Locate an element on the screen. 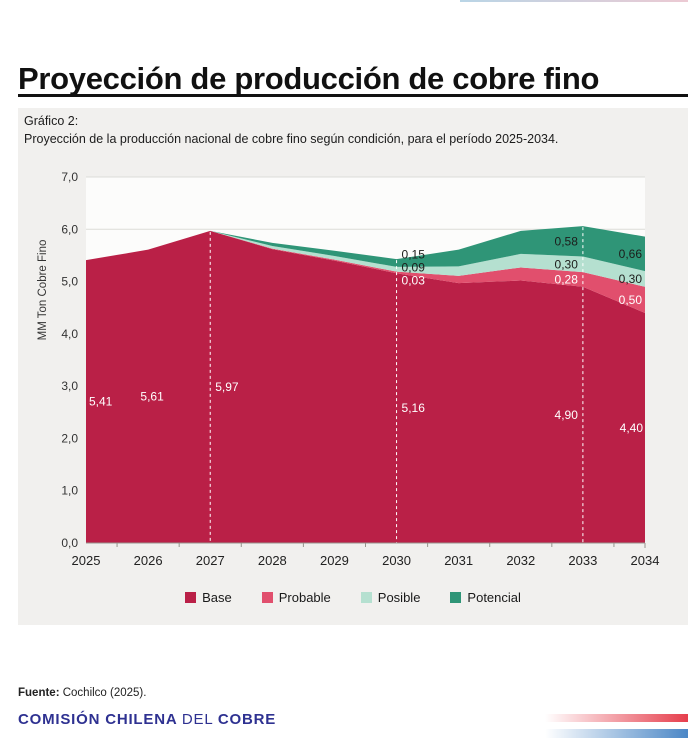 The height and width of the screenshot is (750, 688). logo-part-1: COMISIÓN CHILENA is located at coordinates (100, 719).